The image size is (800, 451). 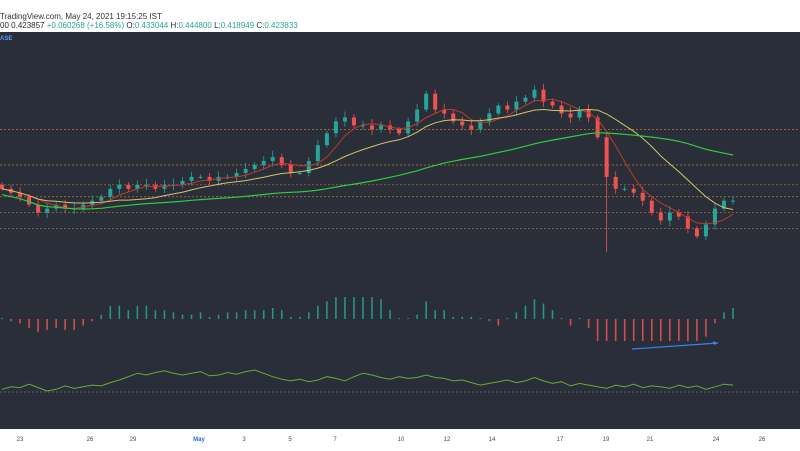 I want to click on high-value: 0.444800, so click(x=195, y=25).